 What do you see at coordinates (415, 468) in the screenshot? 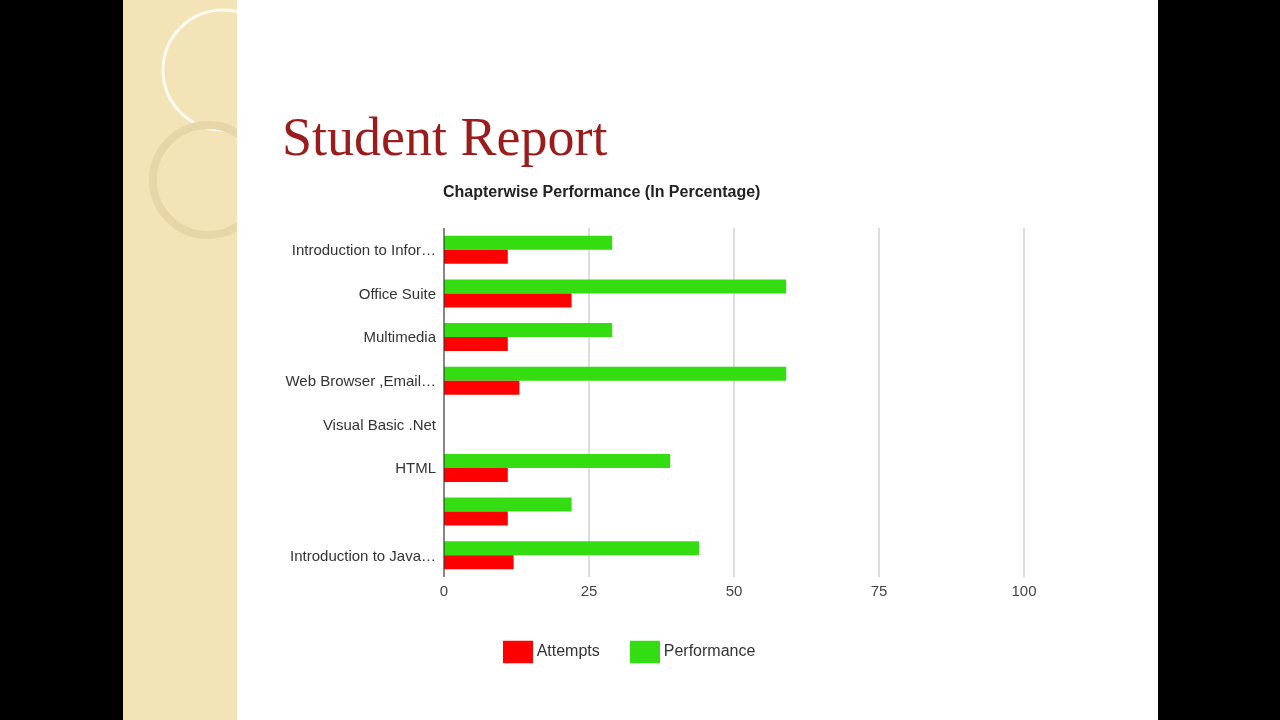
I see `y-tick-label: HTML` at bounding box center [415, 468].